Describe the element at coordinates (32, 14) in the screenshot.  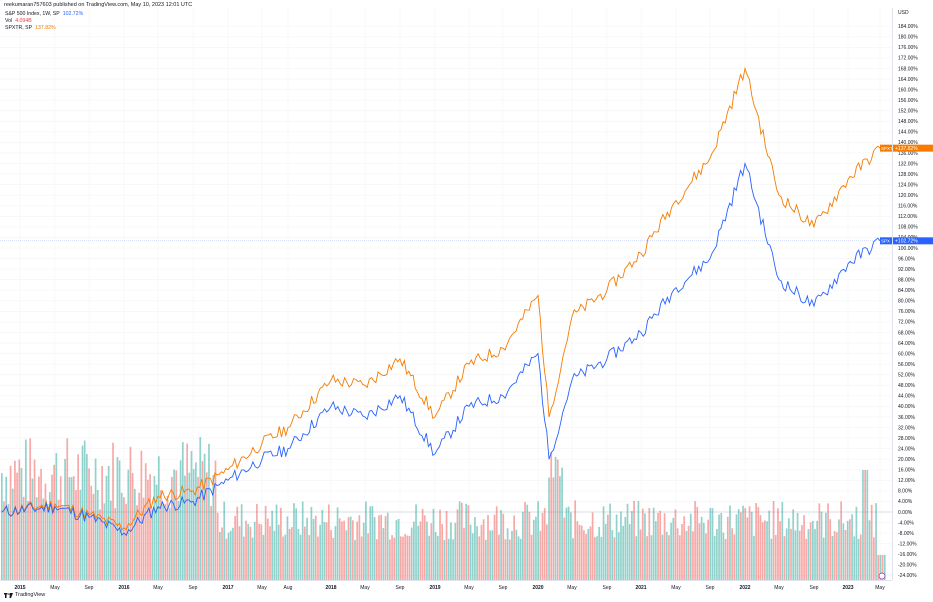
I see `legend-spx-label: S&P 500 Index, 1W, SP` at that location.